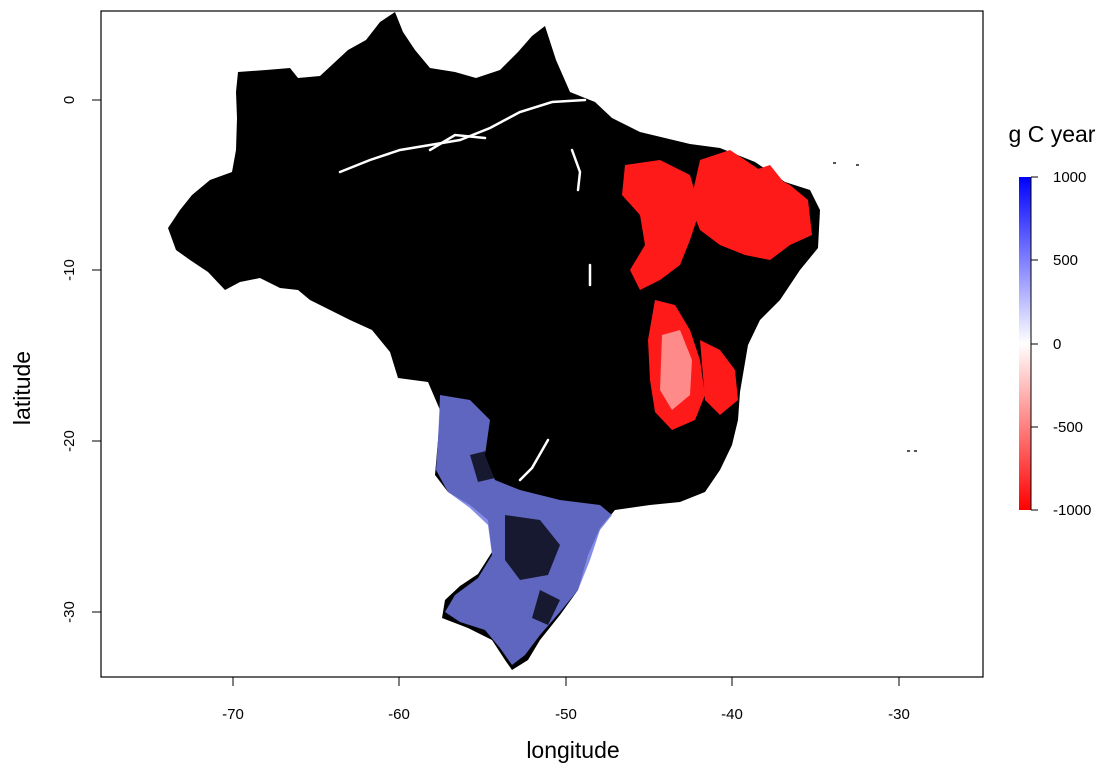 The width and height of the screenshot is (1115, 775). Describe the element at coordinates (566, 714) in the screenshot. I see `x-tick-label: -50` at that location.